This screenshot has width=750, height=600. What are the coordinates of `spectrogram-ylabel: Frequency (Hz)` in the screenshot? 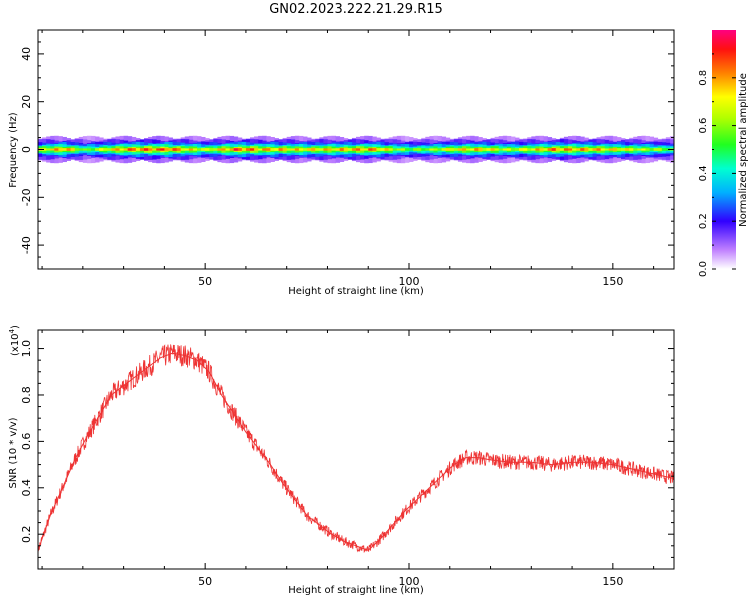 It's located at (13, 150).